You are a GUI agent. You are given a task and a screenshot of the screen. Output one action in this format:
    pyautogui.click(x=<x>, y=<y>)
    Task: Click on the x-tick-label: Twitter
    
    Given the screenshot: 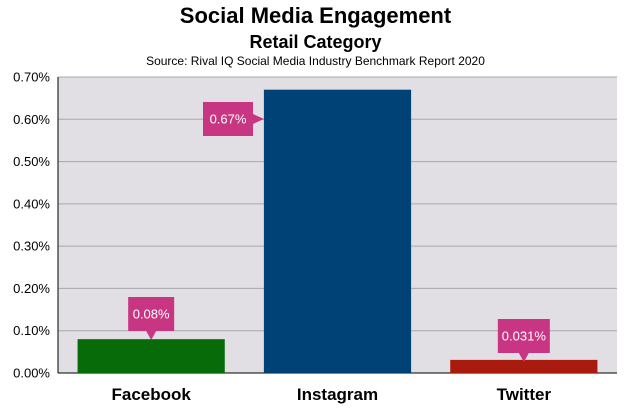 What is the action you would take?
    pyautogui.click(x=524, y=394)
    